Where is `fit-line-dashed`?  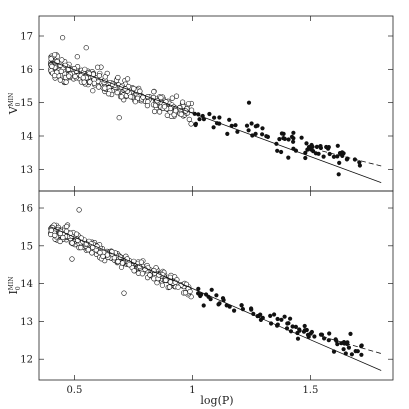 fit-line-dashed is located at coordinates (352, 345).